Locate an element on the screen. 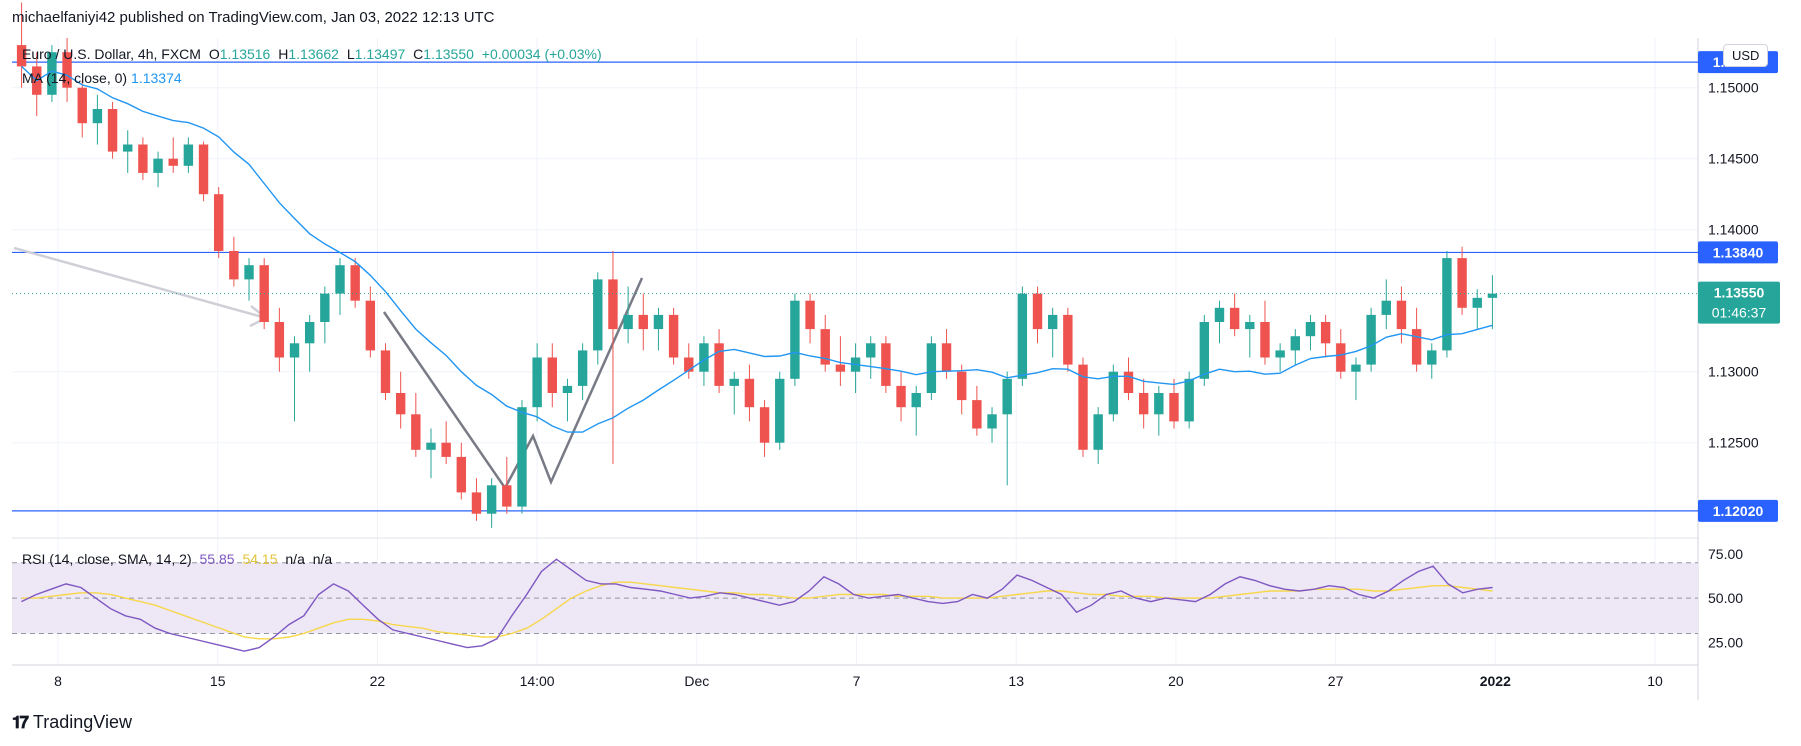 This screenshot has height=746, width=1801. ma-legend: MA (14, close, 0) 1.13374 is located at coordinates (104, 78).